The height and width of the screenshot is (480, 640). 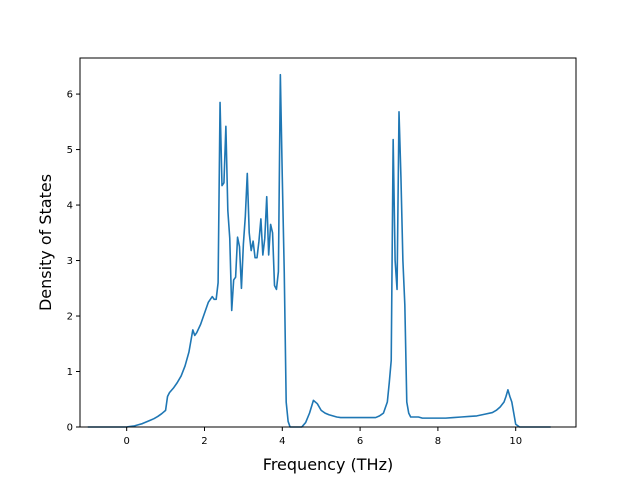 I want to click on y-tick-label: 4, so click(x=70, y=206).